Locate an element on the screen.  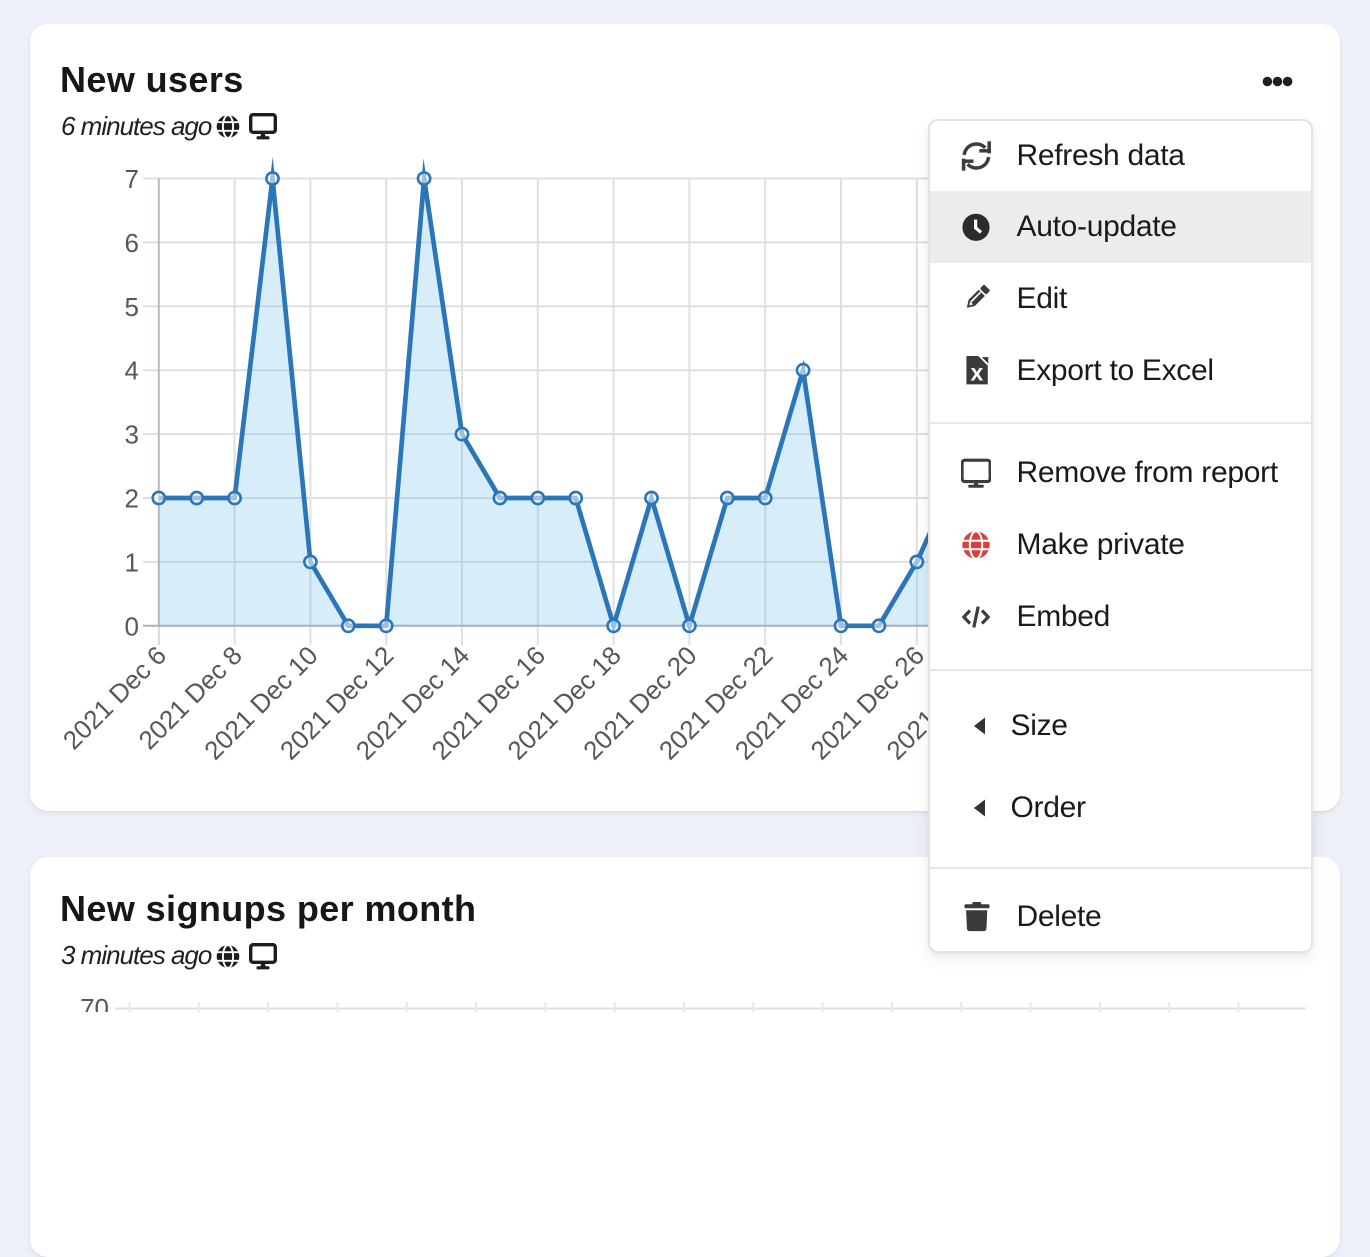
svg-text: 1 is located at coordinates (132, 562).